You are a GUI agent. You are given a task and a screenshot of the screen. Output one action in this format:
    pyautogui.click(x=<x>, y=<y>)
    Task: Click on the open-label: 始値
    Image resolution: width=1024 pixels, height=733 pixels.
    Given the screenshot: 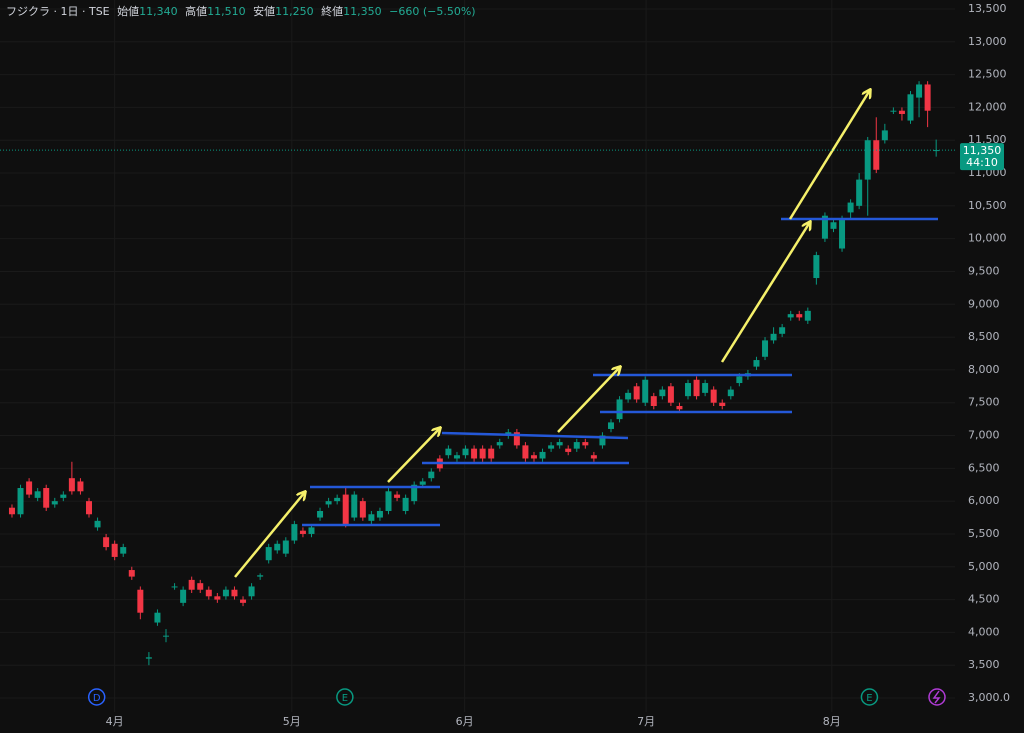 What is the action you would take?
    pyautogui.click(x=128, y=11)
    